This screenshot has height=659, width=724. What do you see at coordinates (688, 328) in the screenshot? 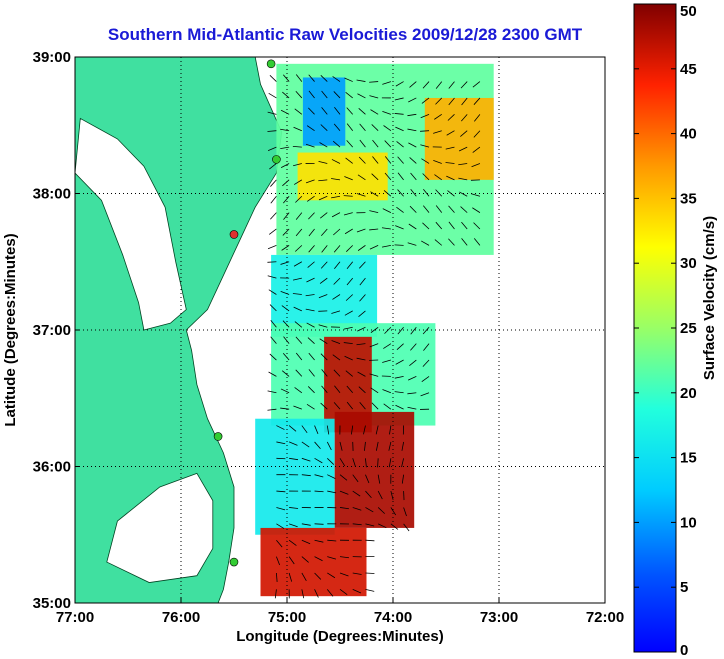
I see `colorbar-tick-label: 25` at bounding box center [688, 328].